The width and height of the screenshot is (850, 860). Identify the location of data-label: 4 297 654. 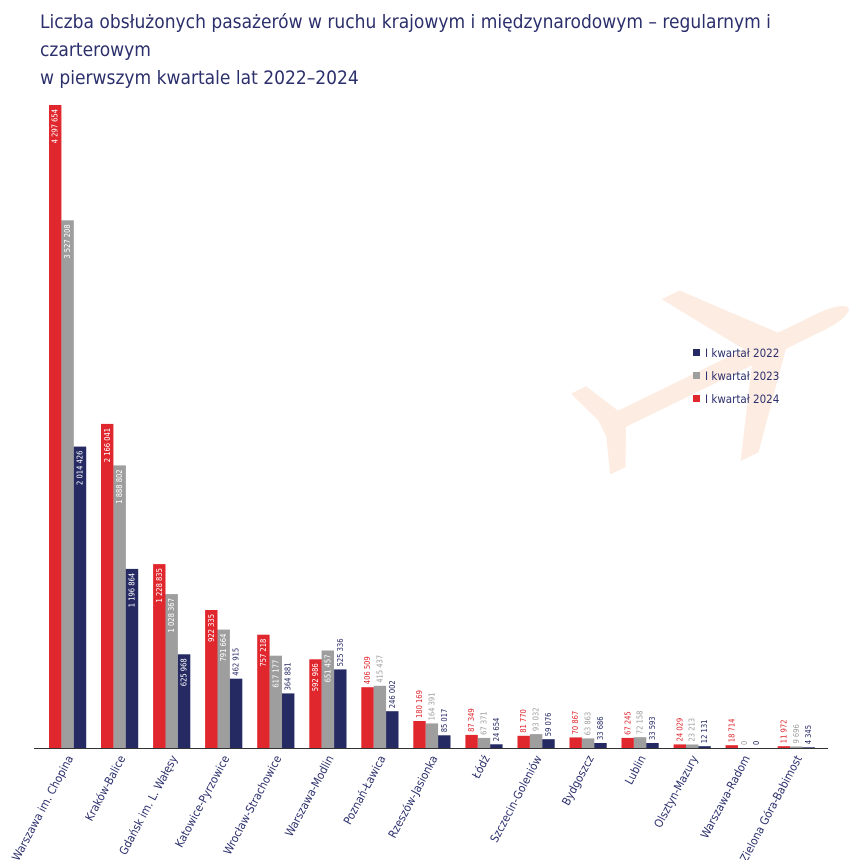
(55, 126).